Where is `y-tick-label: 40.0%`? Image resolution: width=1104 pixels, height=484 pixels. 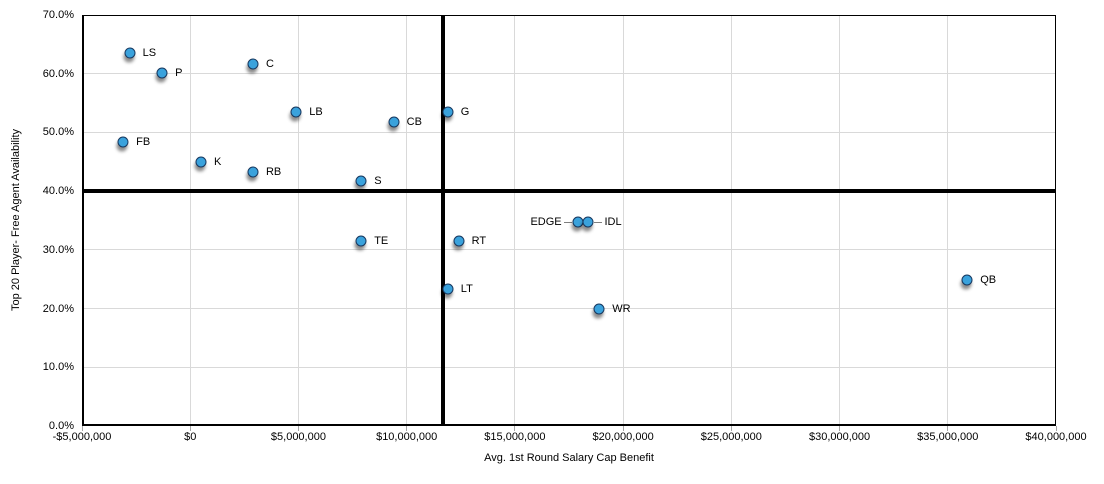
y-tick-label: 40.0% is located at coordinates (58, 191).